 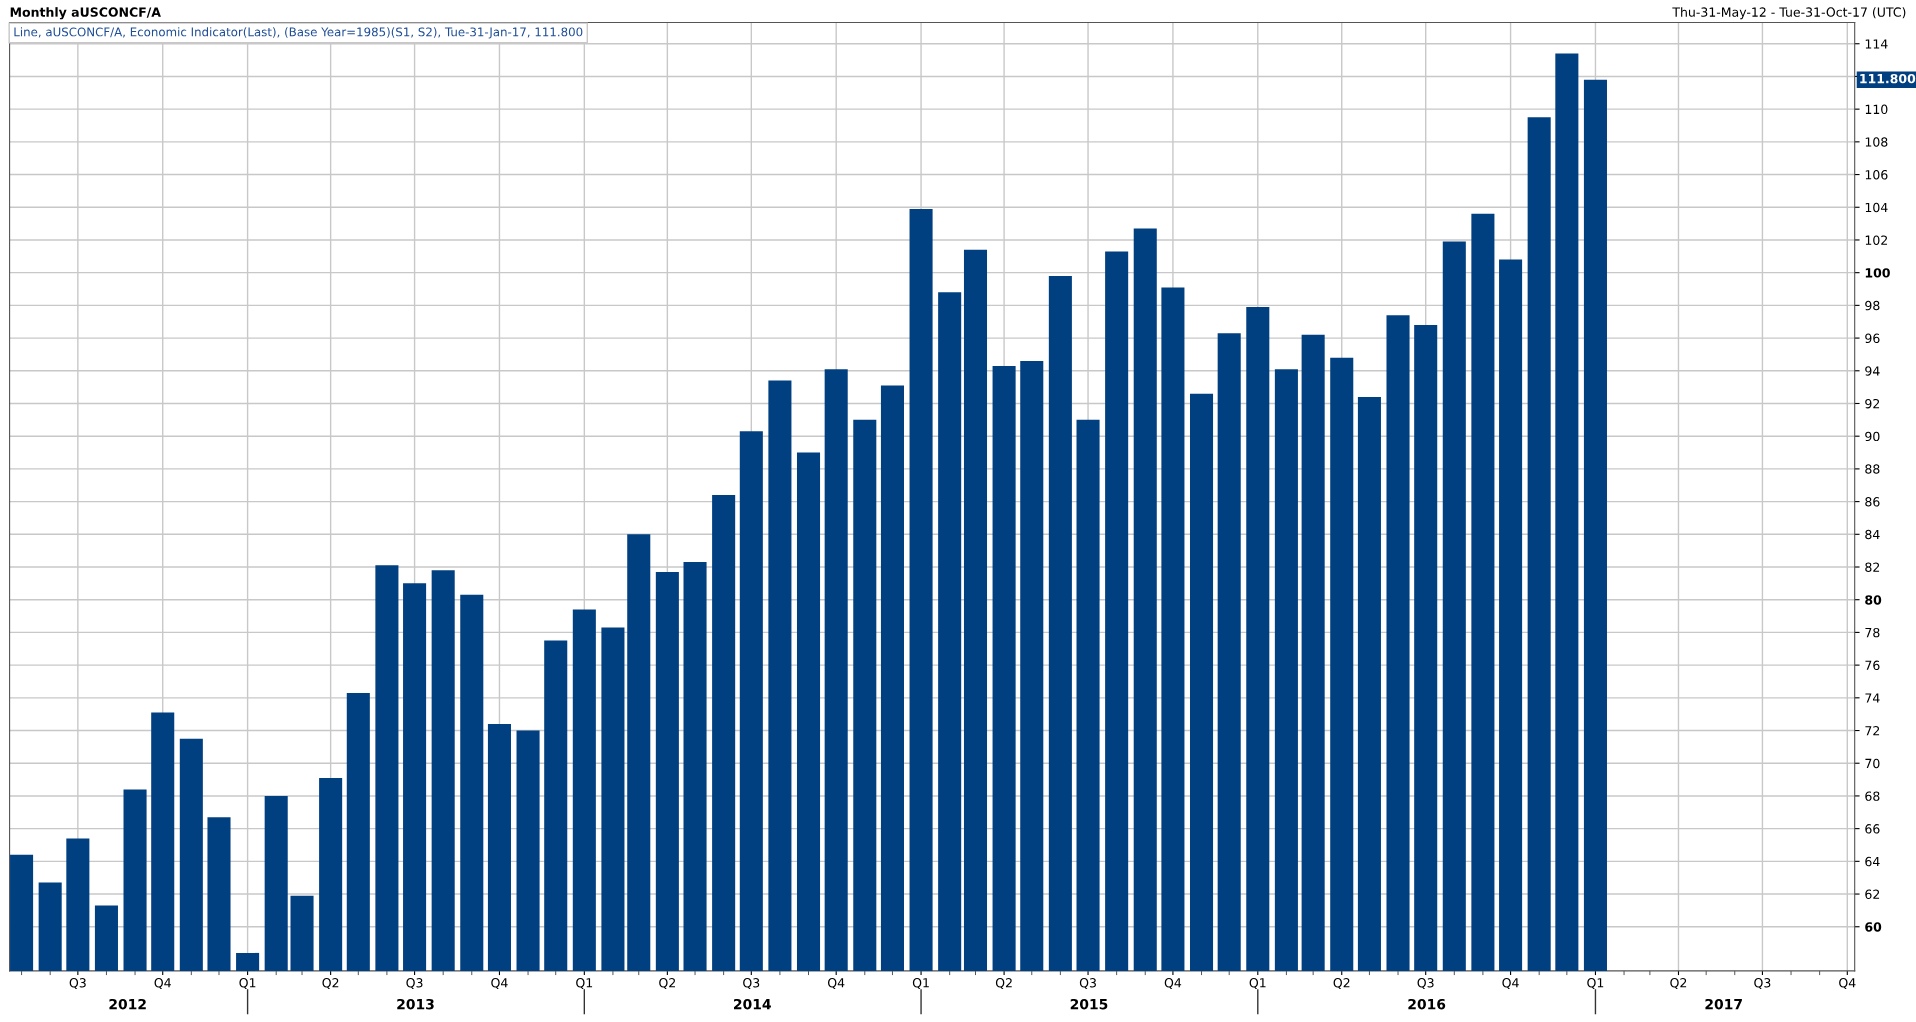 I want to click on x2-tick-label: 2015, so click(x=1089, y=1004).